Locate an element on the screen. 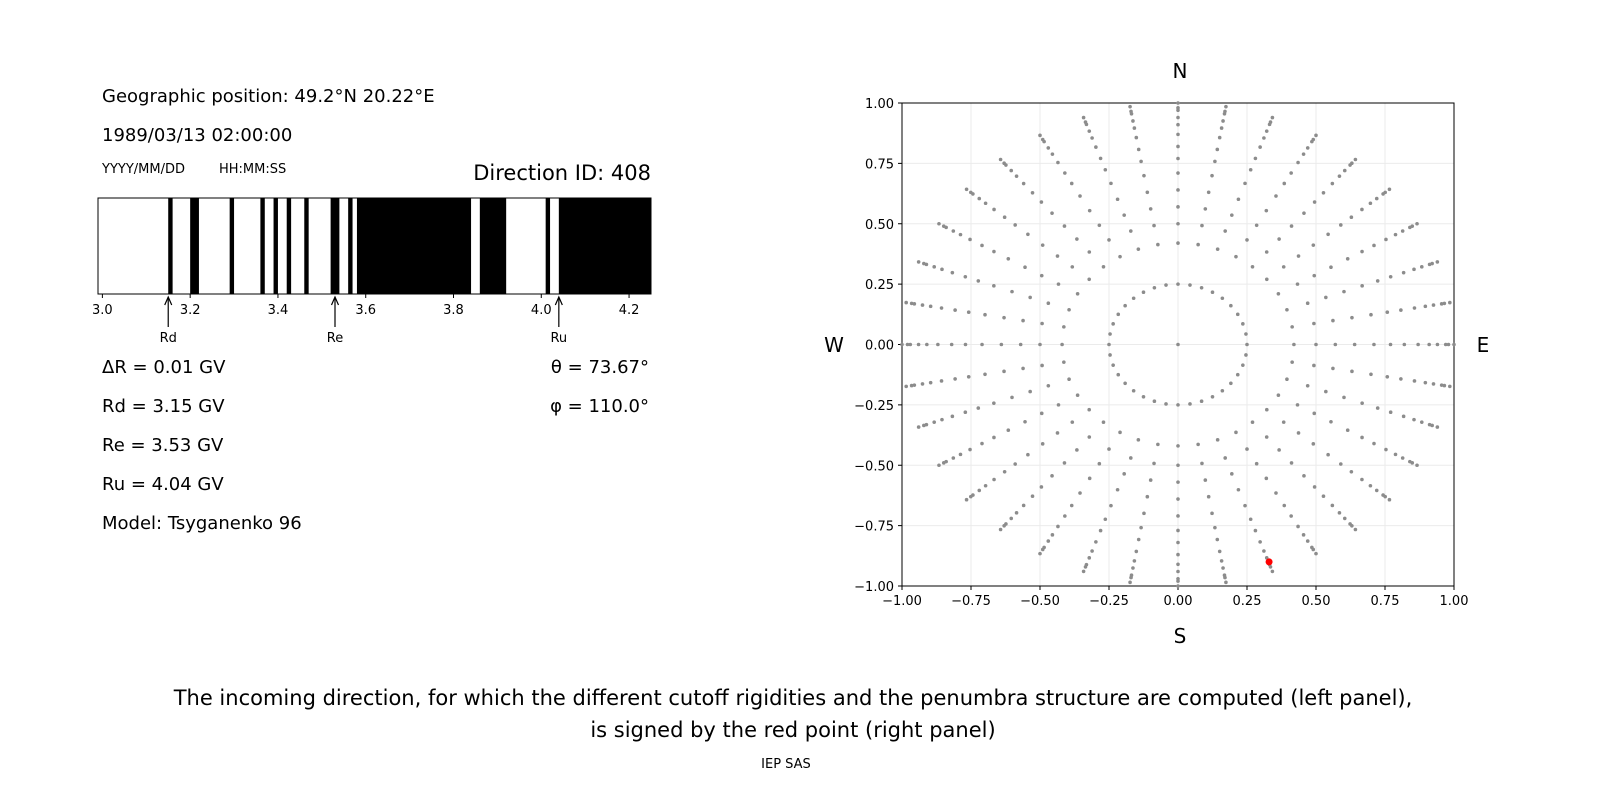 Image resolution: width=1600 pixels, height=800 pixels. y-tick-label: 0.75 is located at coordinates (879, 164).